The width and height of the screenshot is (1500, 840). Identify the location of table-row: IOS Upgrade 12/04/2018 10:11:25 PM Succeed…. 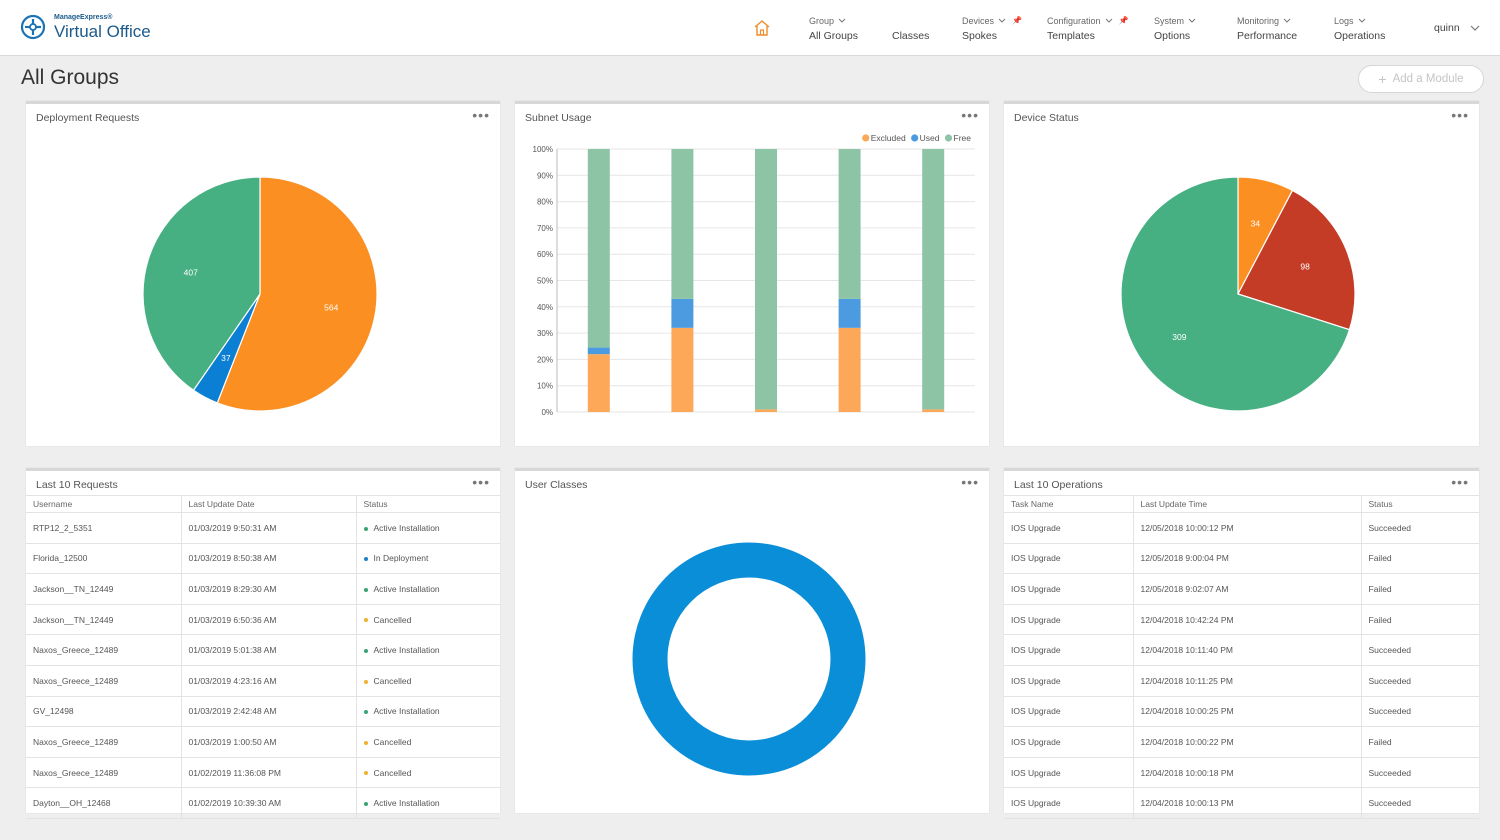
(1241, 681).